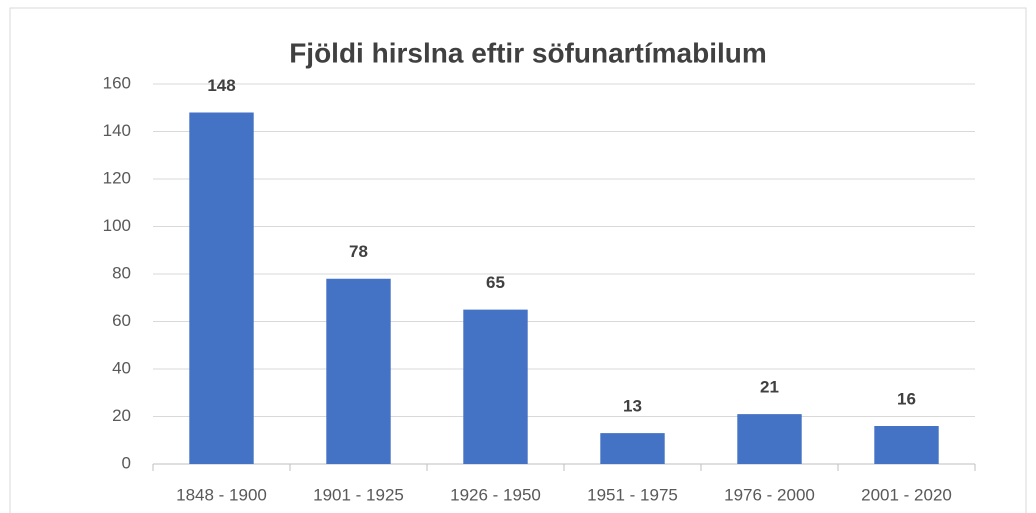 Image resolution: width=1036 pixels, height=513 pixels. I want to click on data-label: 65, so click(495, 282).